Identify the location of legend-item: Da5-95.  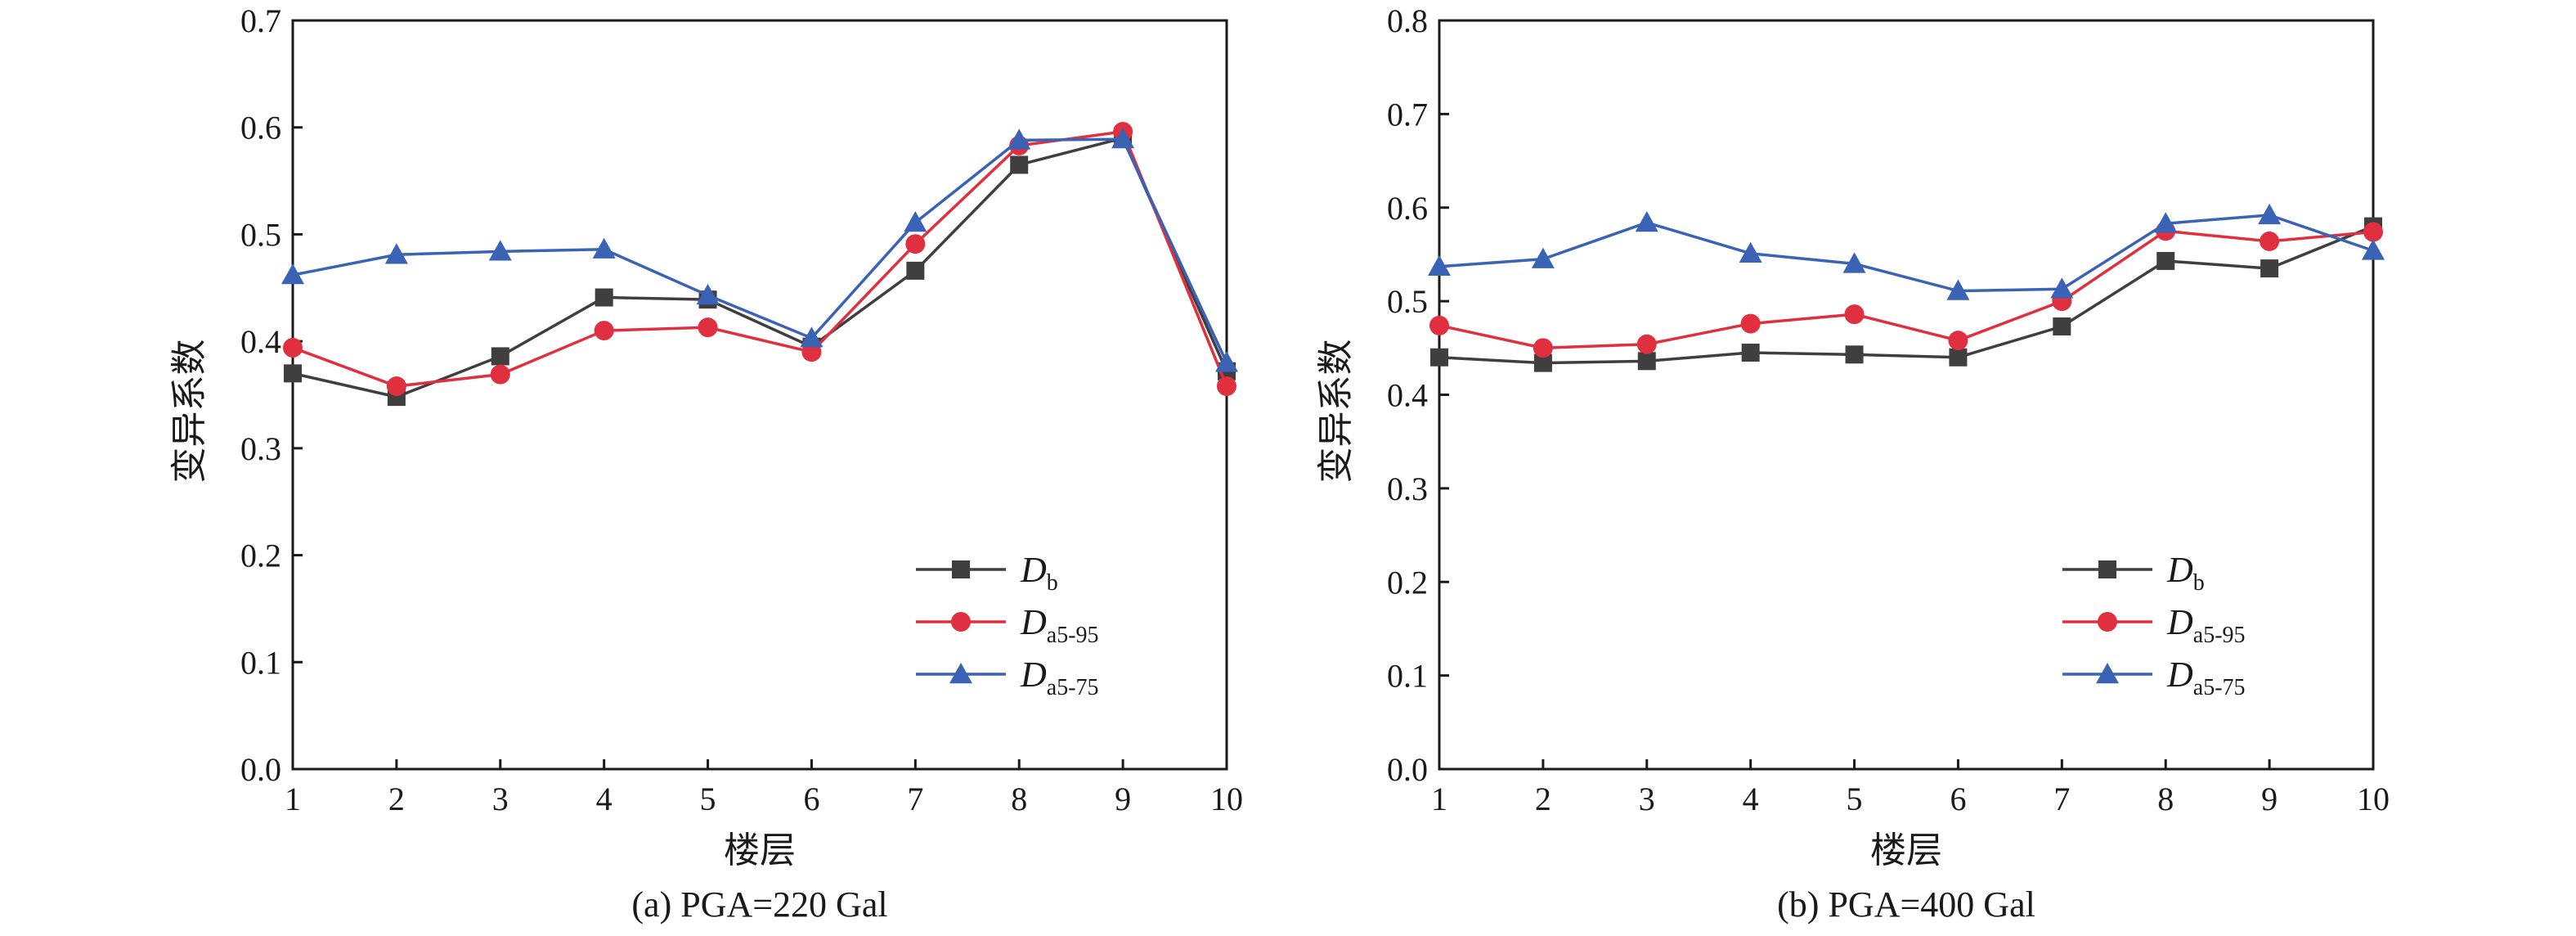
(2154, 625).